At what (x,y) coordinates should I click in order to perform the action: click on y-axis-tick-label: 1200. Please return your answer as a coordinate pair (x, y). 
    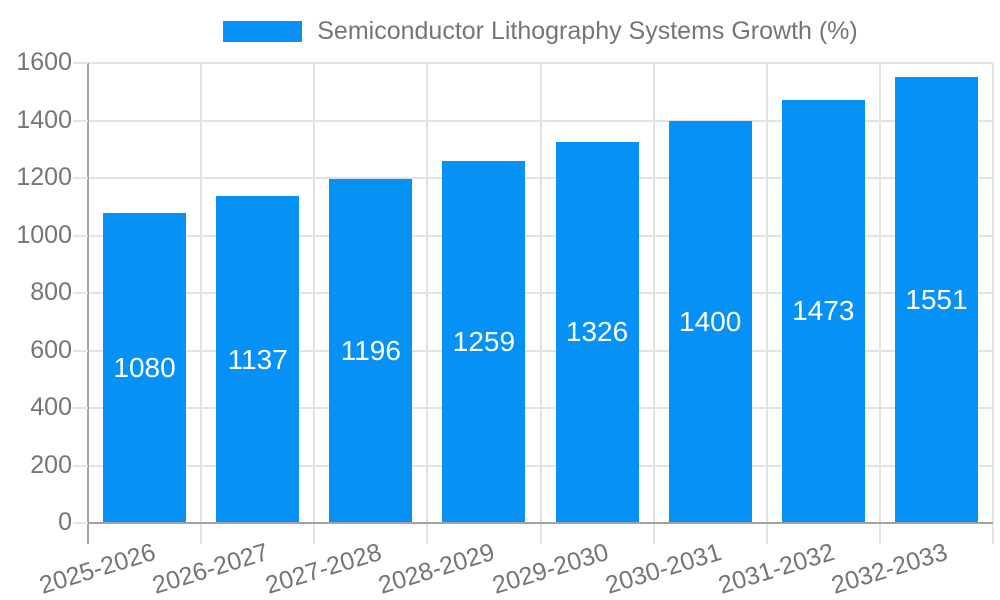
    Looking at the image, I should click on (44, 177).